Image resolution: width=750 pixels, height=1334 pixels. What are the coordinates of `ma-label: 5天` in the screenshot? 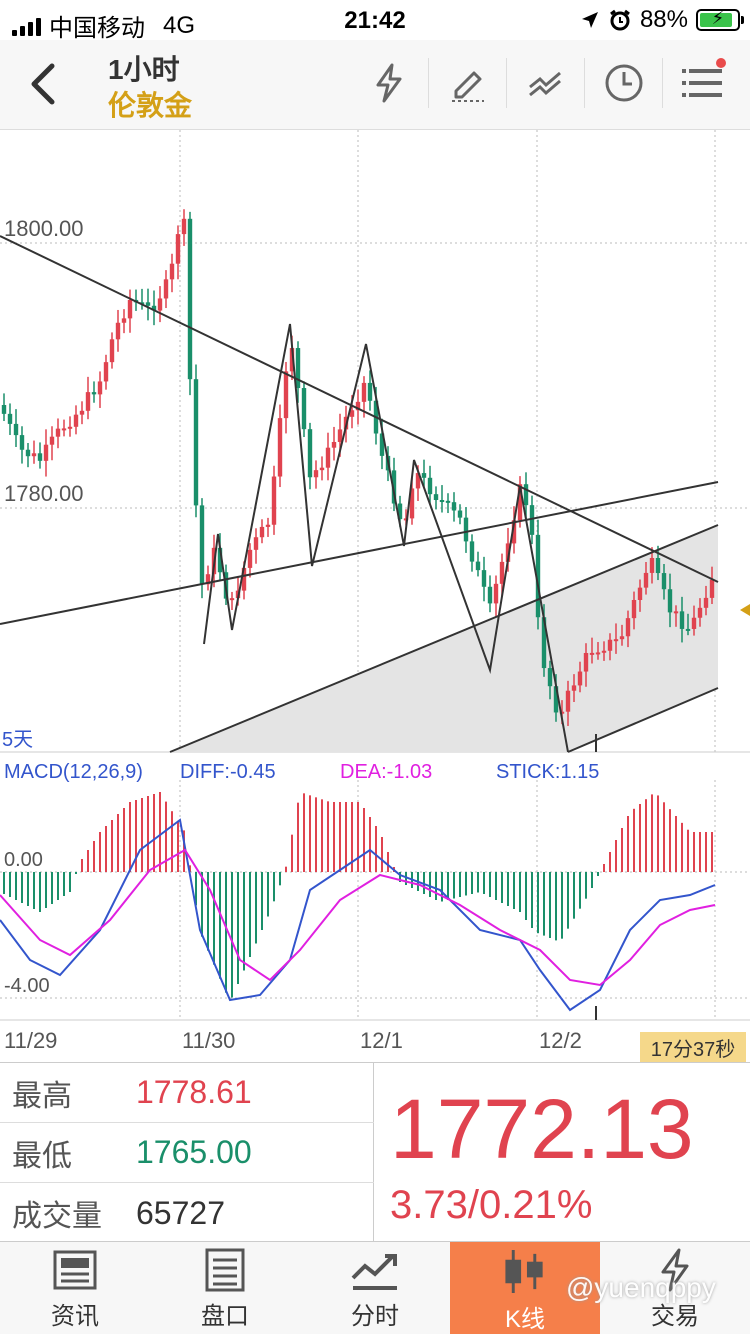 It's located at (17, 740).